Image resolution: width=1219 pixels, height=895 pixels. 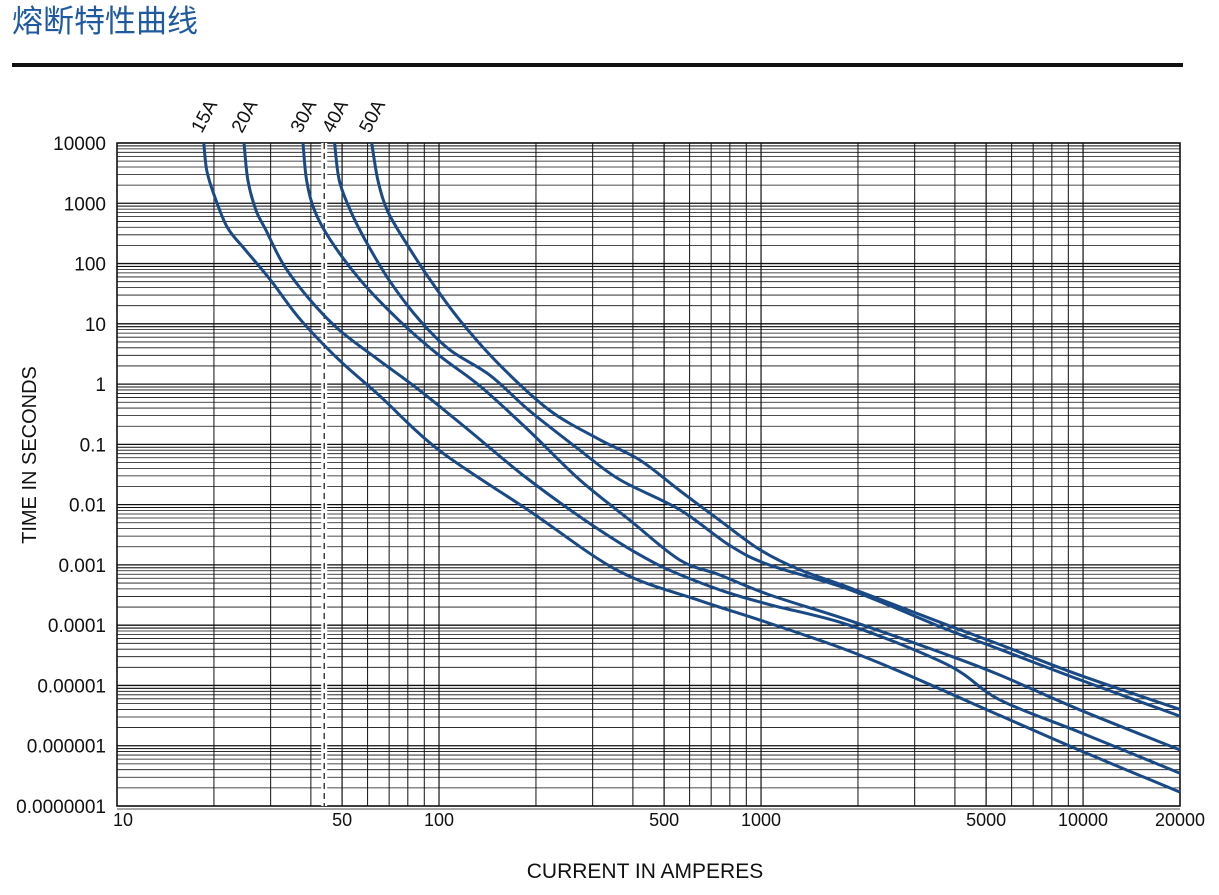 I want to click on y-tick-label: 0.00001, so click(x=71, y=686).